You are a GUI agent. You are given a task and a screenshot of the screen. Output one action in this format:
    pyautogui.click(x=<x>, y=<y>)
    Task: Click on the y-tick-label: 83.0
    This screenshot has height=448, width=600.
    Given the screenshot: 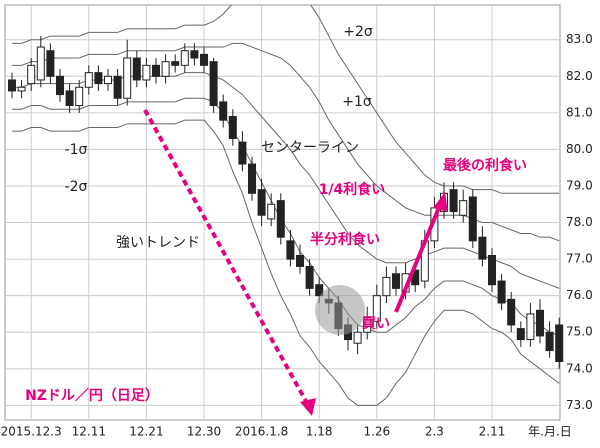 What is the action you would take?
    pyautogui.click(x=579, y=39)
    